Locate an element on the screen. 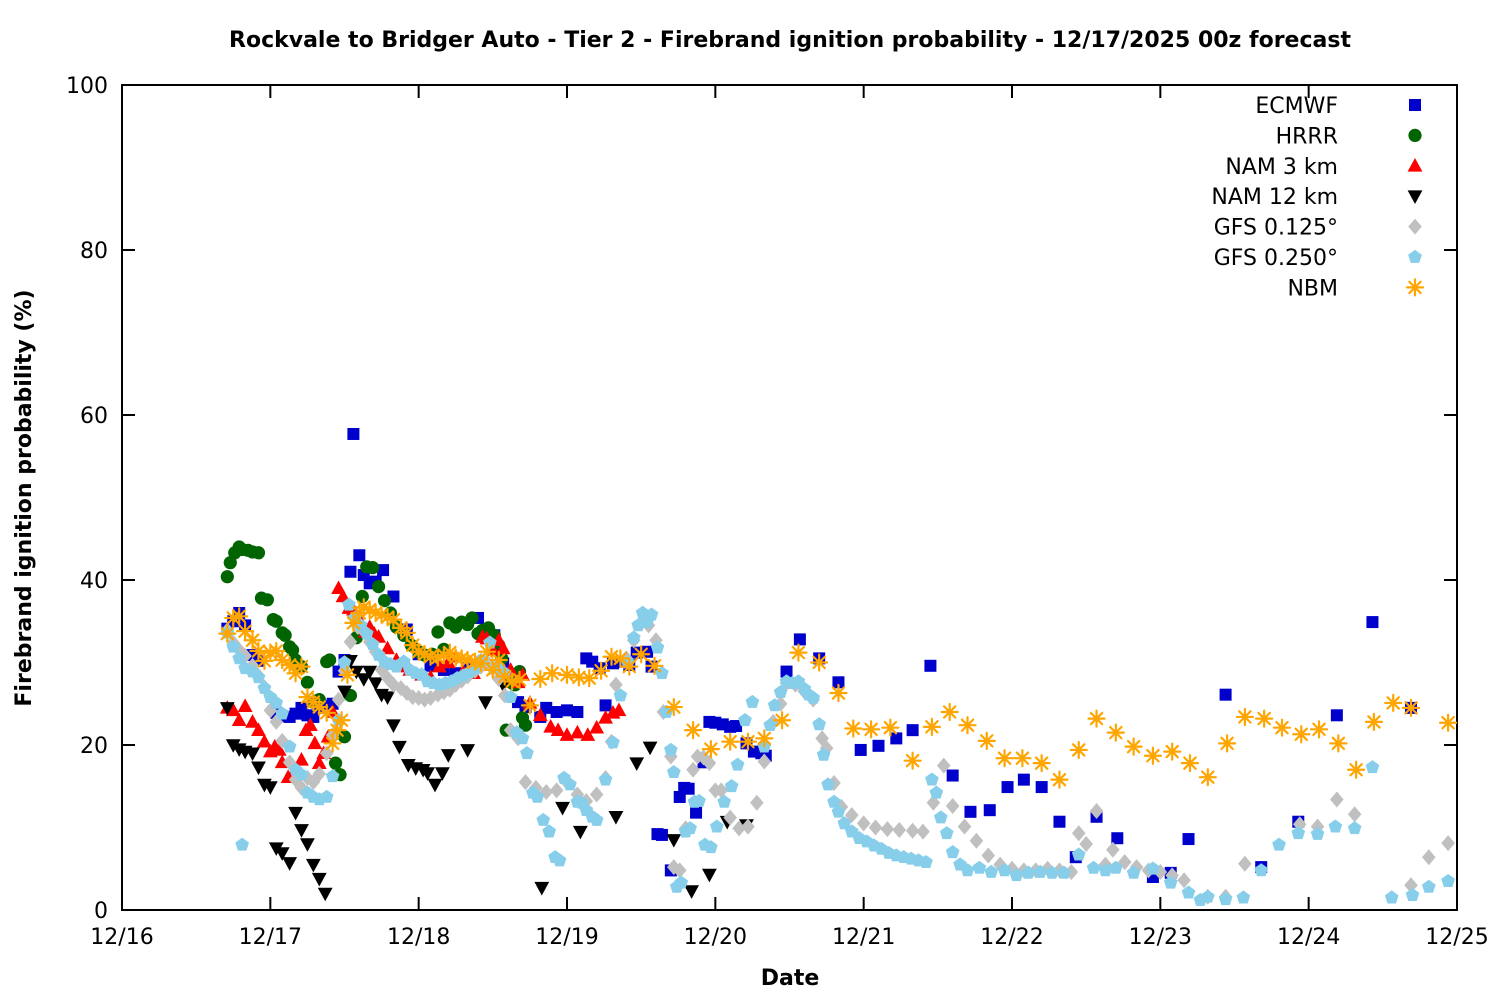 The height and width of the screenshot is (1000, 1500). legend-label: GFS 0.125° is located at coordinates (1276, 228).